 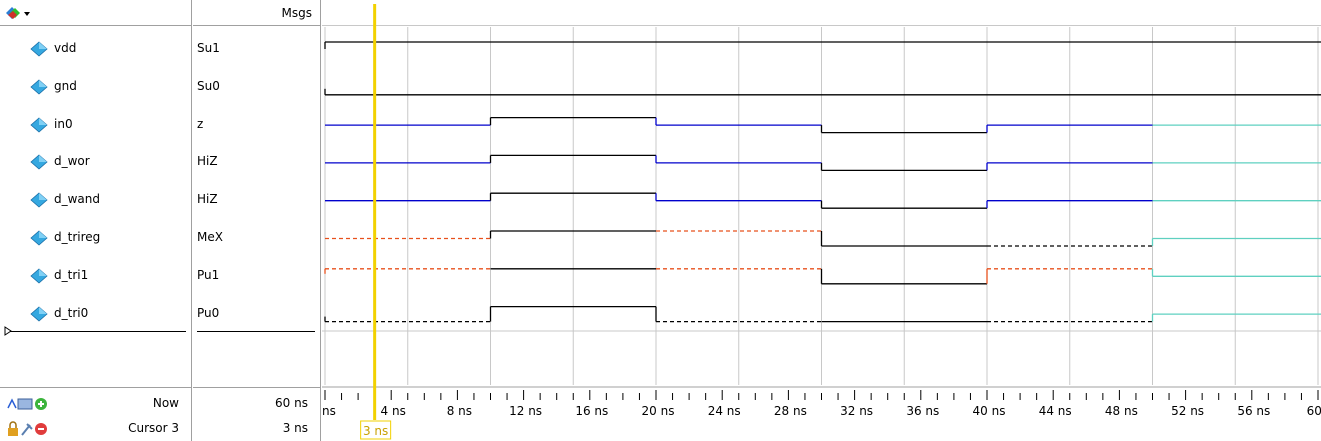 What do you see at coordinates (95, 431) in the screenshot?
I see `footer-cursor-row: Cursor 3` at bounding box center [95, 431].